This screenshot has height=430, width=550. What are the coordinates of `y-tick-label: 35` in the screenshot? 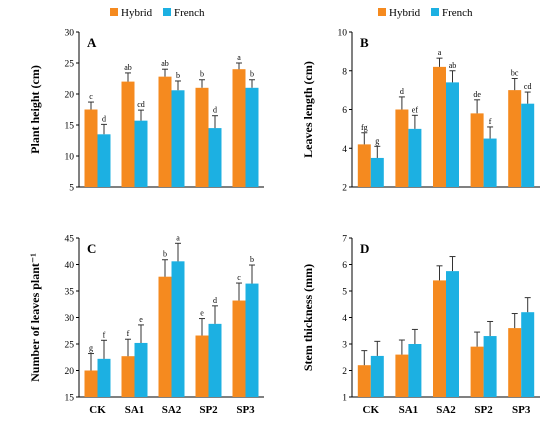 It's located at (70, 293).